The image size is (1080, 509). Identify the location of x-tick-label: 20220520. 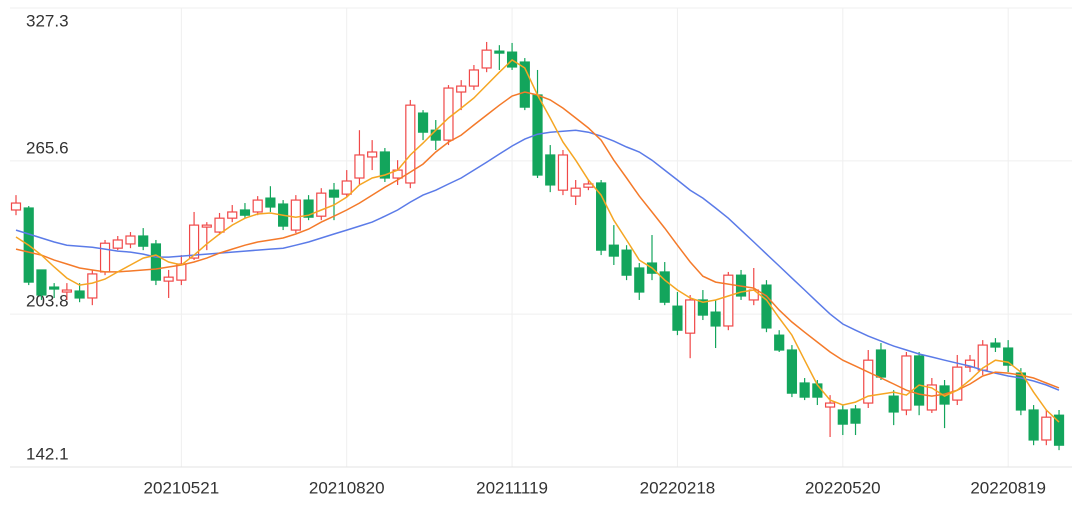
(843, 487).